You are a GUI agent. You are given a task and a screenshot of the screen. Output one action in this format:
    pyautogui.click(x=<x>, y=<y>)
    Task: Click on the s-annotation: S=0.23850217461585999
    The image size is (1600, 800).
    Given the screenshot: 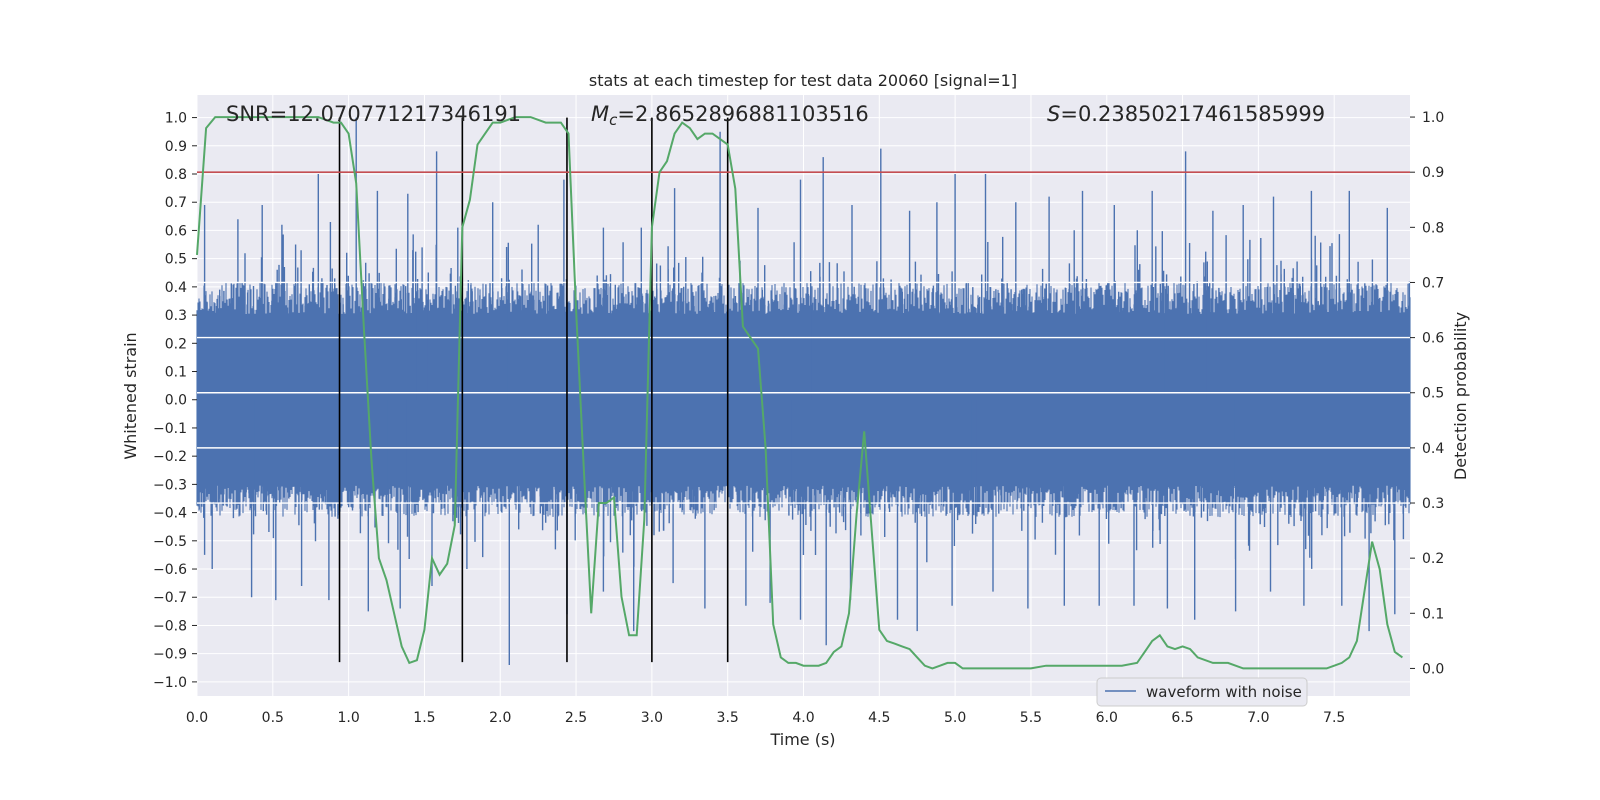 What is the action you would take?
    pyautogui.click(x=1186, y=114)
    